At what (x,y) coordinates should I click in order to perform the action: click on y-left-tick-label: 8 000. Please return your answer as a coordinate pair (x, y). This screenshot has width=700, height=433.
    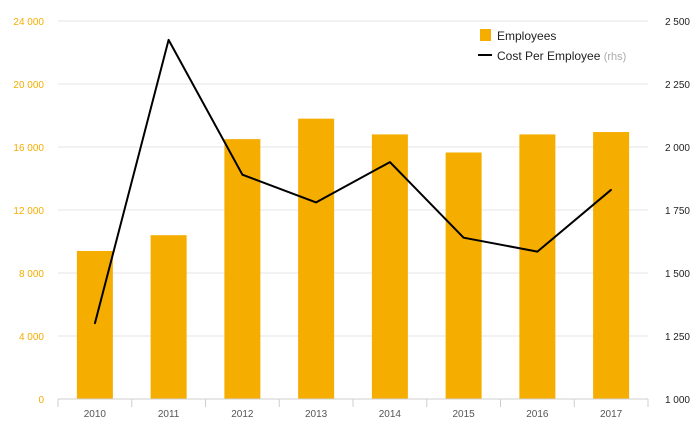
    Looking at the image, I should click on (31, 274).